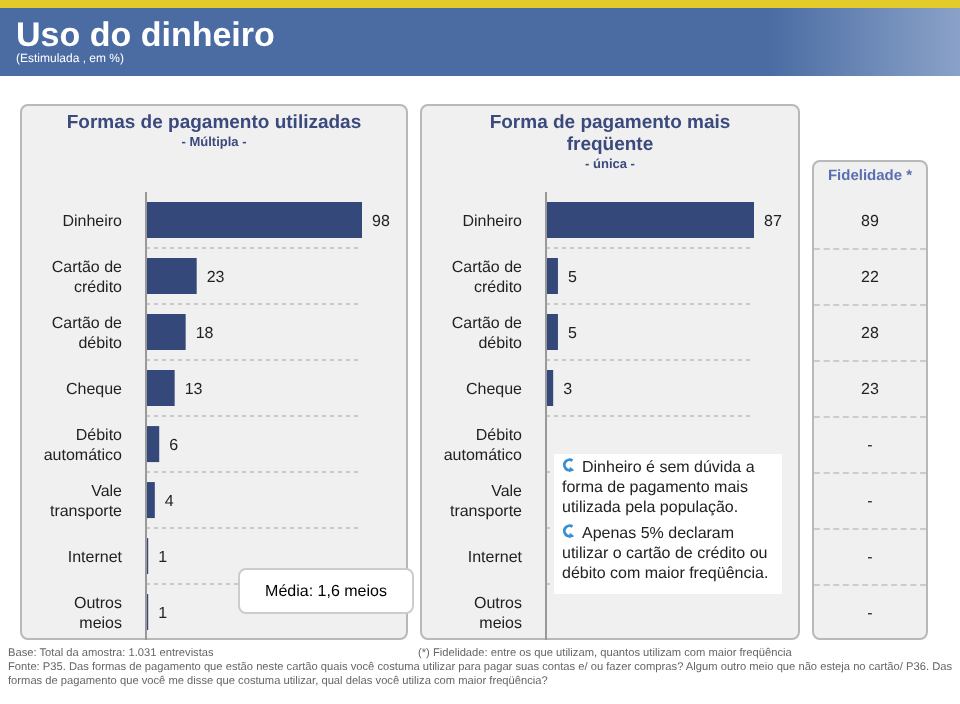 The image size is (960, 704). I want to click on chart-title: Formas de pagamento utilizadas, so click(214, 123).